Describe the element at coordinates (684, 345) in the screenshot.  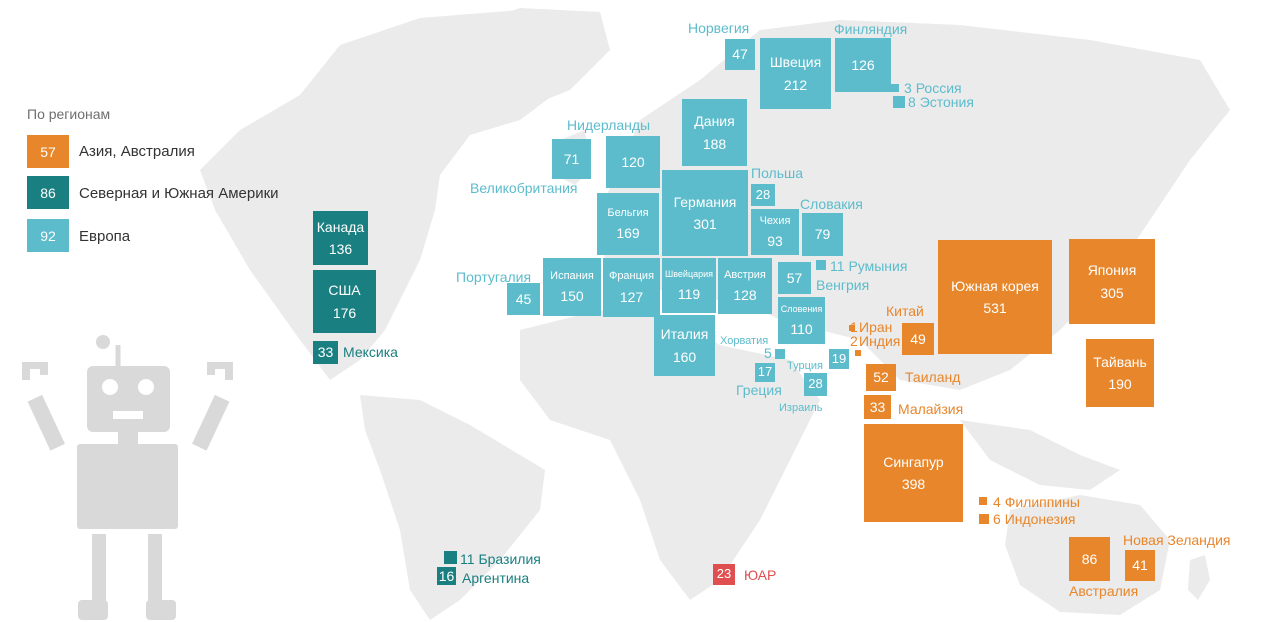
I see `country-box-италия: Италия 160` at that location.